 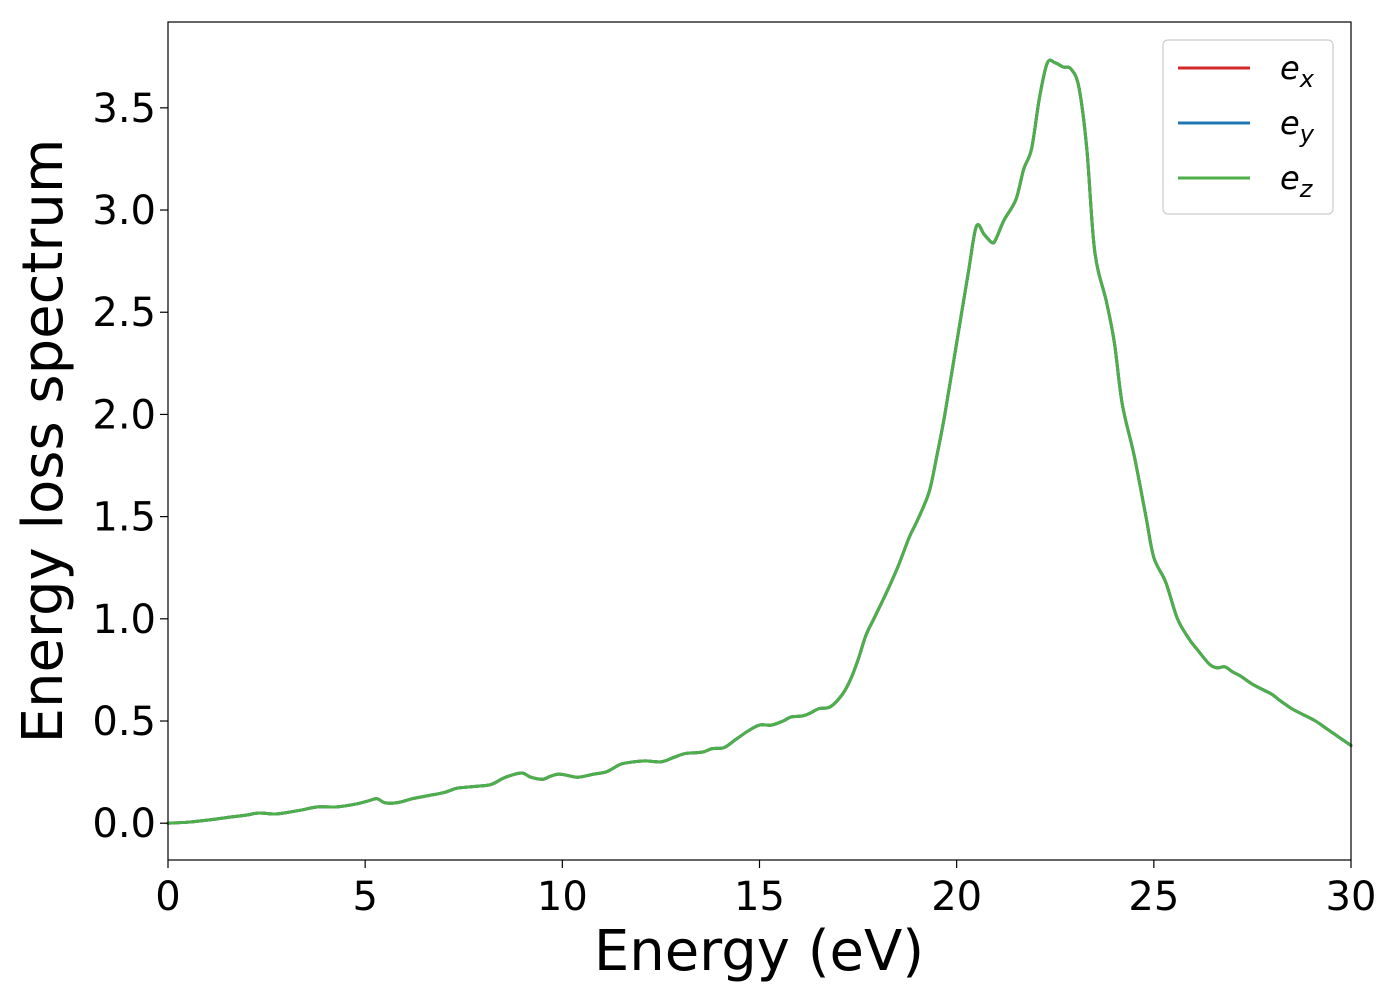 What do you see at coordinates (759, 951) in the screenshot?
I see `x-axis-label: Energy (eV)` at bounding box center [759, 951].